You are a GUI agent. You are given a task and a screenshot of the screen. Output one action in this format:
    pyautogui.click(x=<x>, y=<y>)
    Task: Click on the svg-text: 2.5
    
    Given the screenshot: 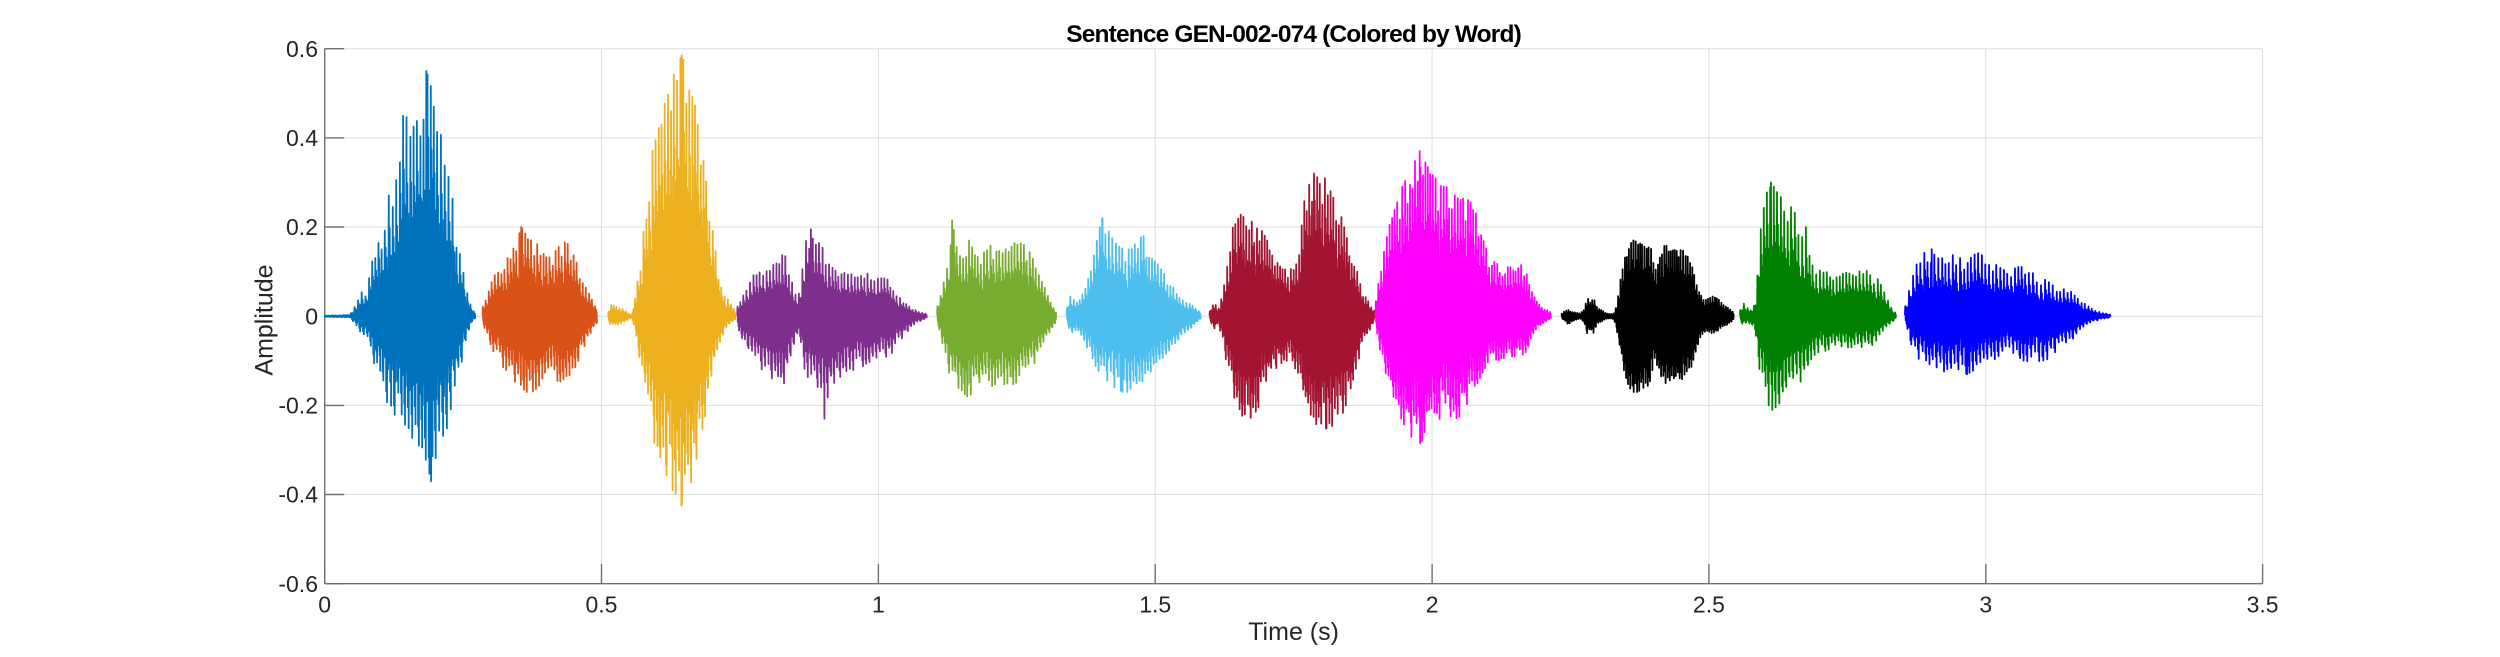 What is the action you would take?
    pyautogui.click(x=1709, y=605)
    